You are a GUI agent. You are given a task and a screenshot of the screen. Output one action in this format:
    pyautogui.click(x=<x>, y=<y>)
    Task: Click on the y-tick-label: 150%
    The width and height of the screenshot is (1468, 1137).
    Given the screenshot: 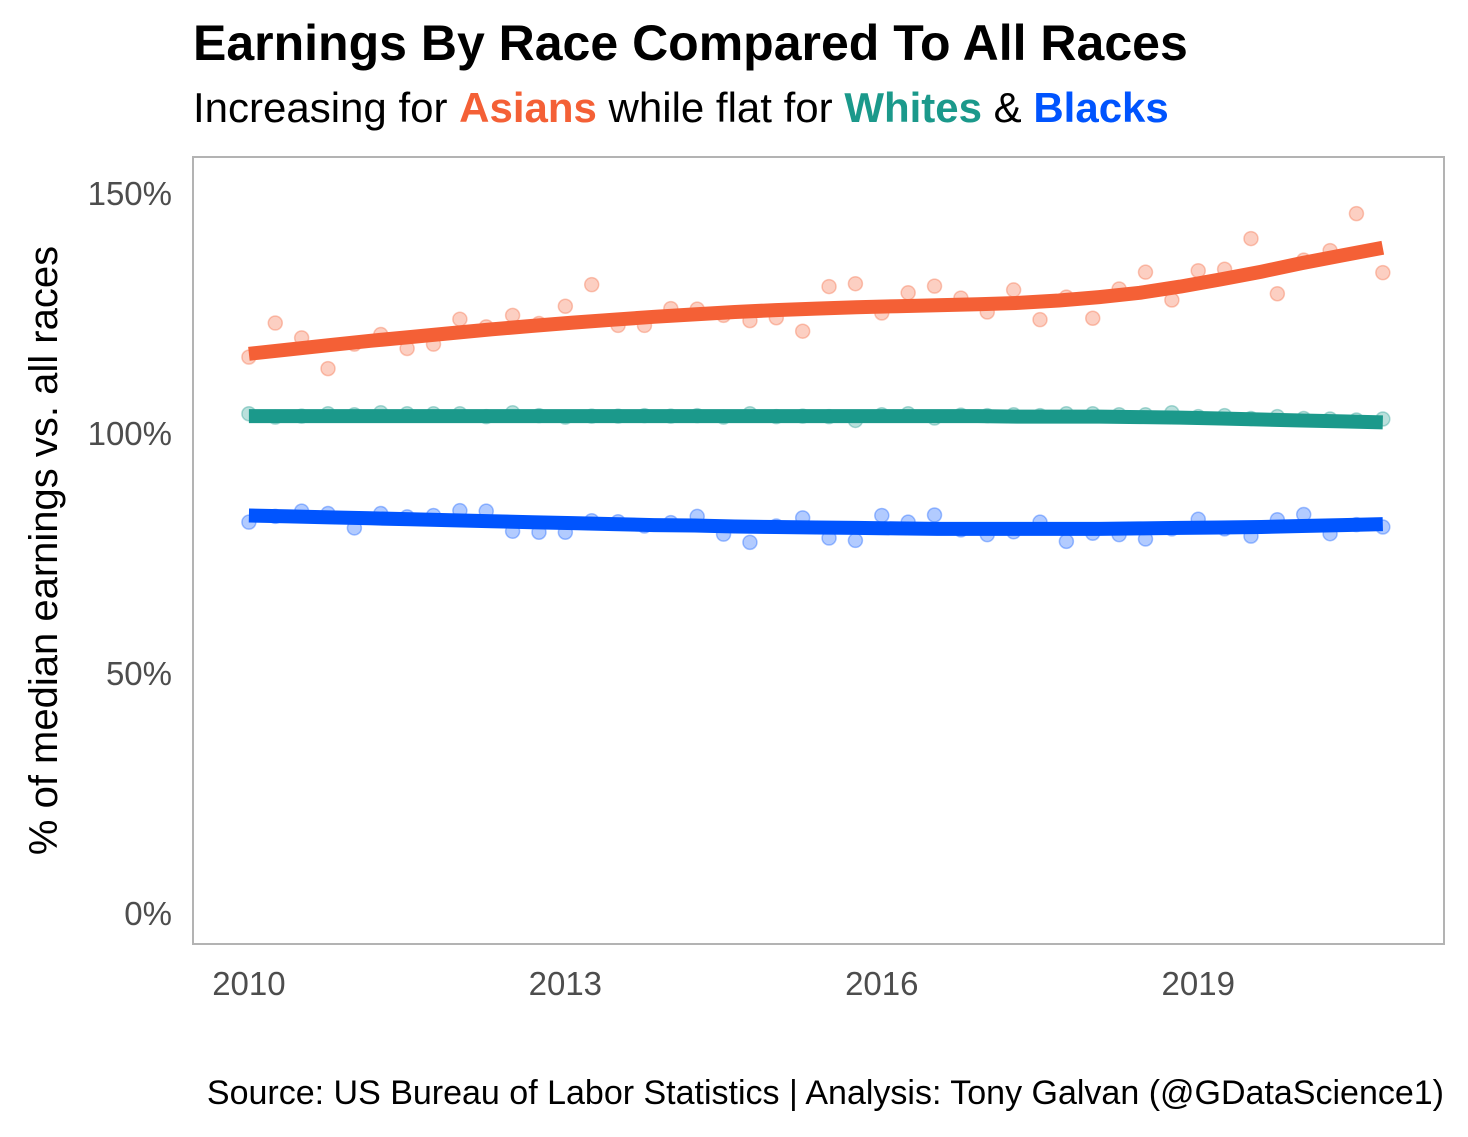 What is the action you would take?
    pyautogui.click(x=130, y=193)
    